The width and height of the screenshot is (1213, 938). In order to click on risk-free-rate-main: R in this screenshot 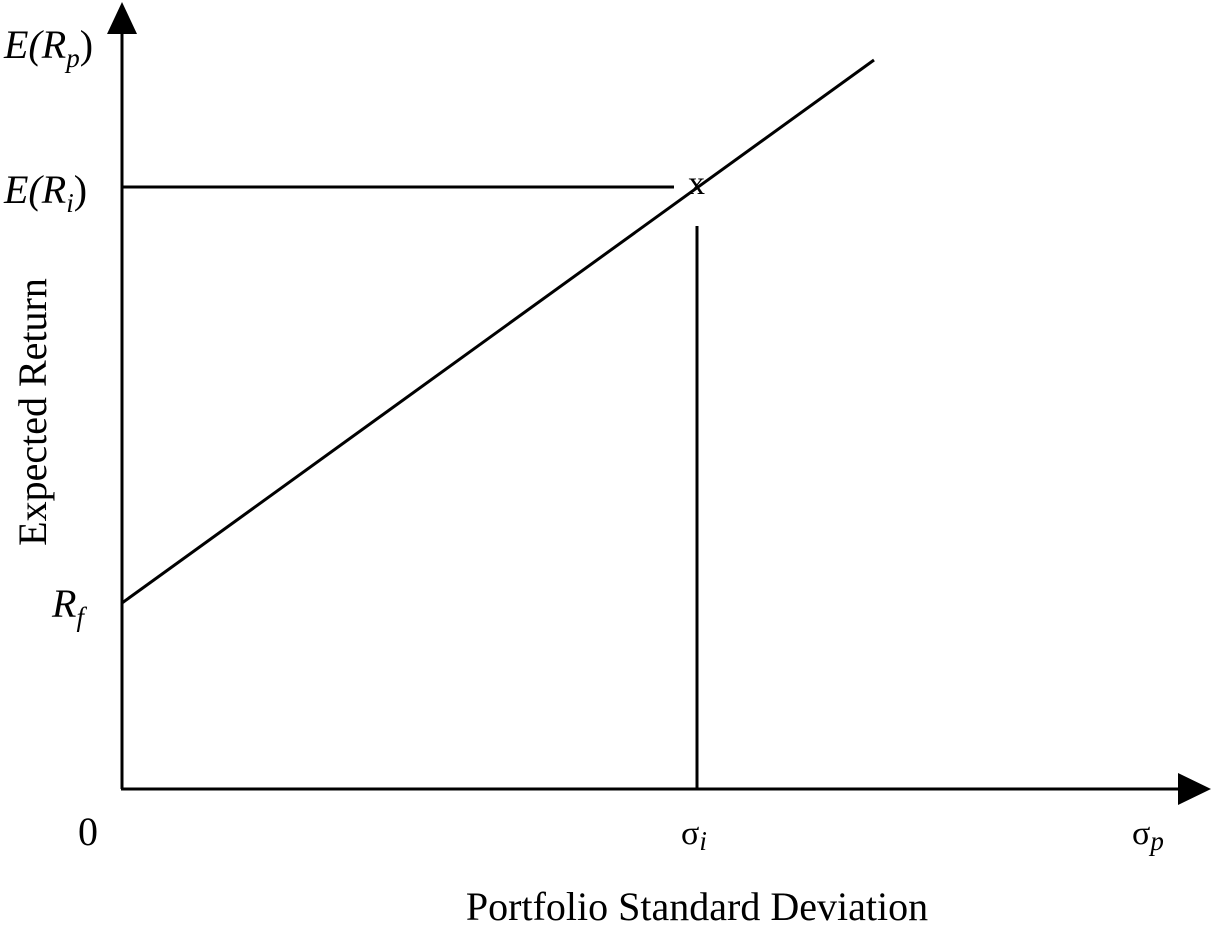, I will do `click(63, 603)`.